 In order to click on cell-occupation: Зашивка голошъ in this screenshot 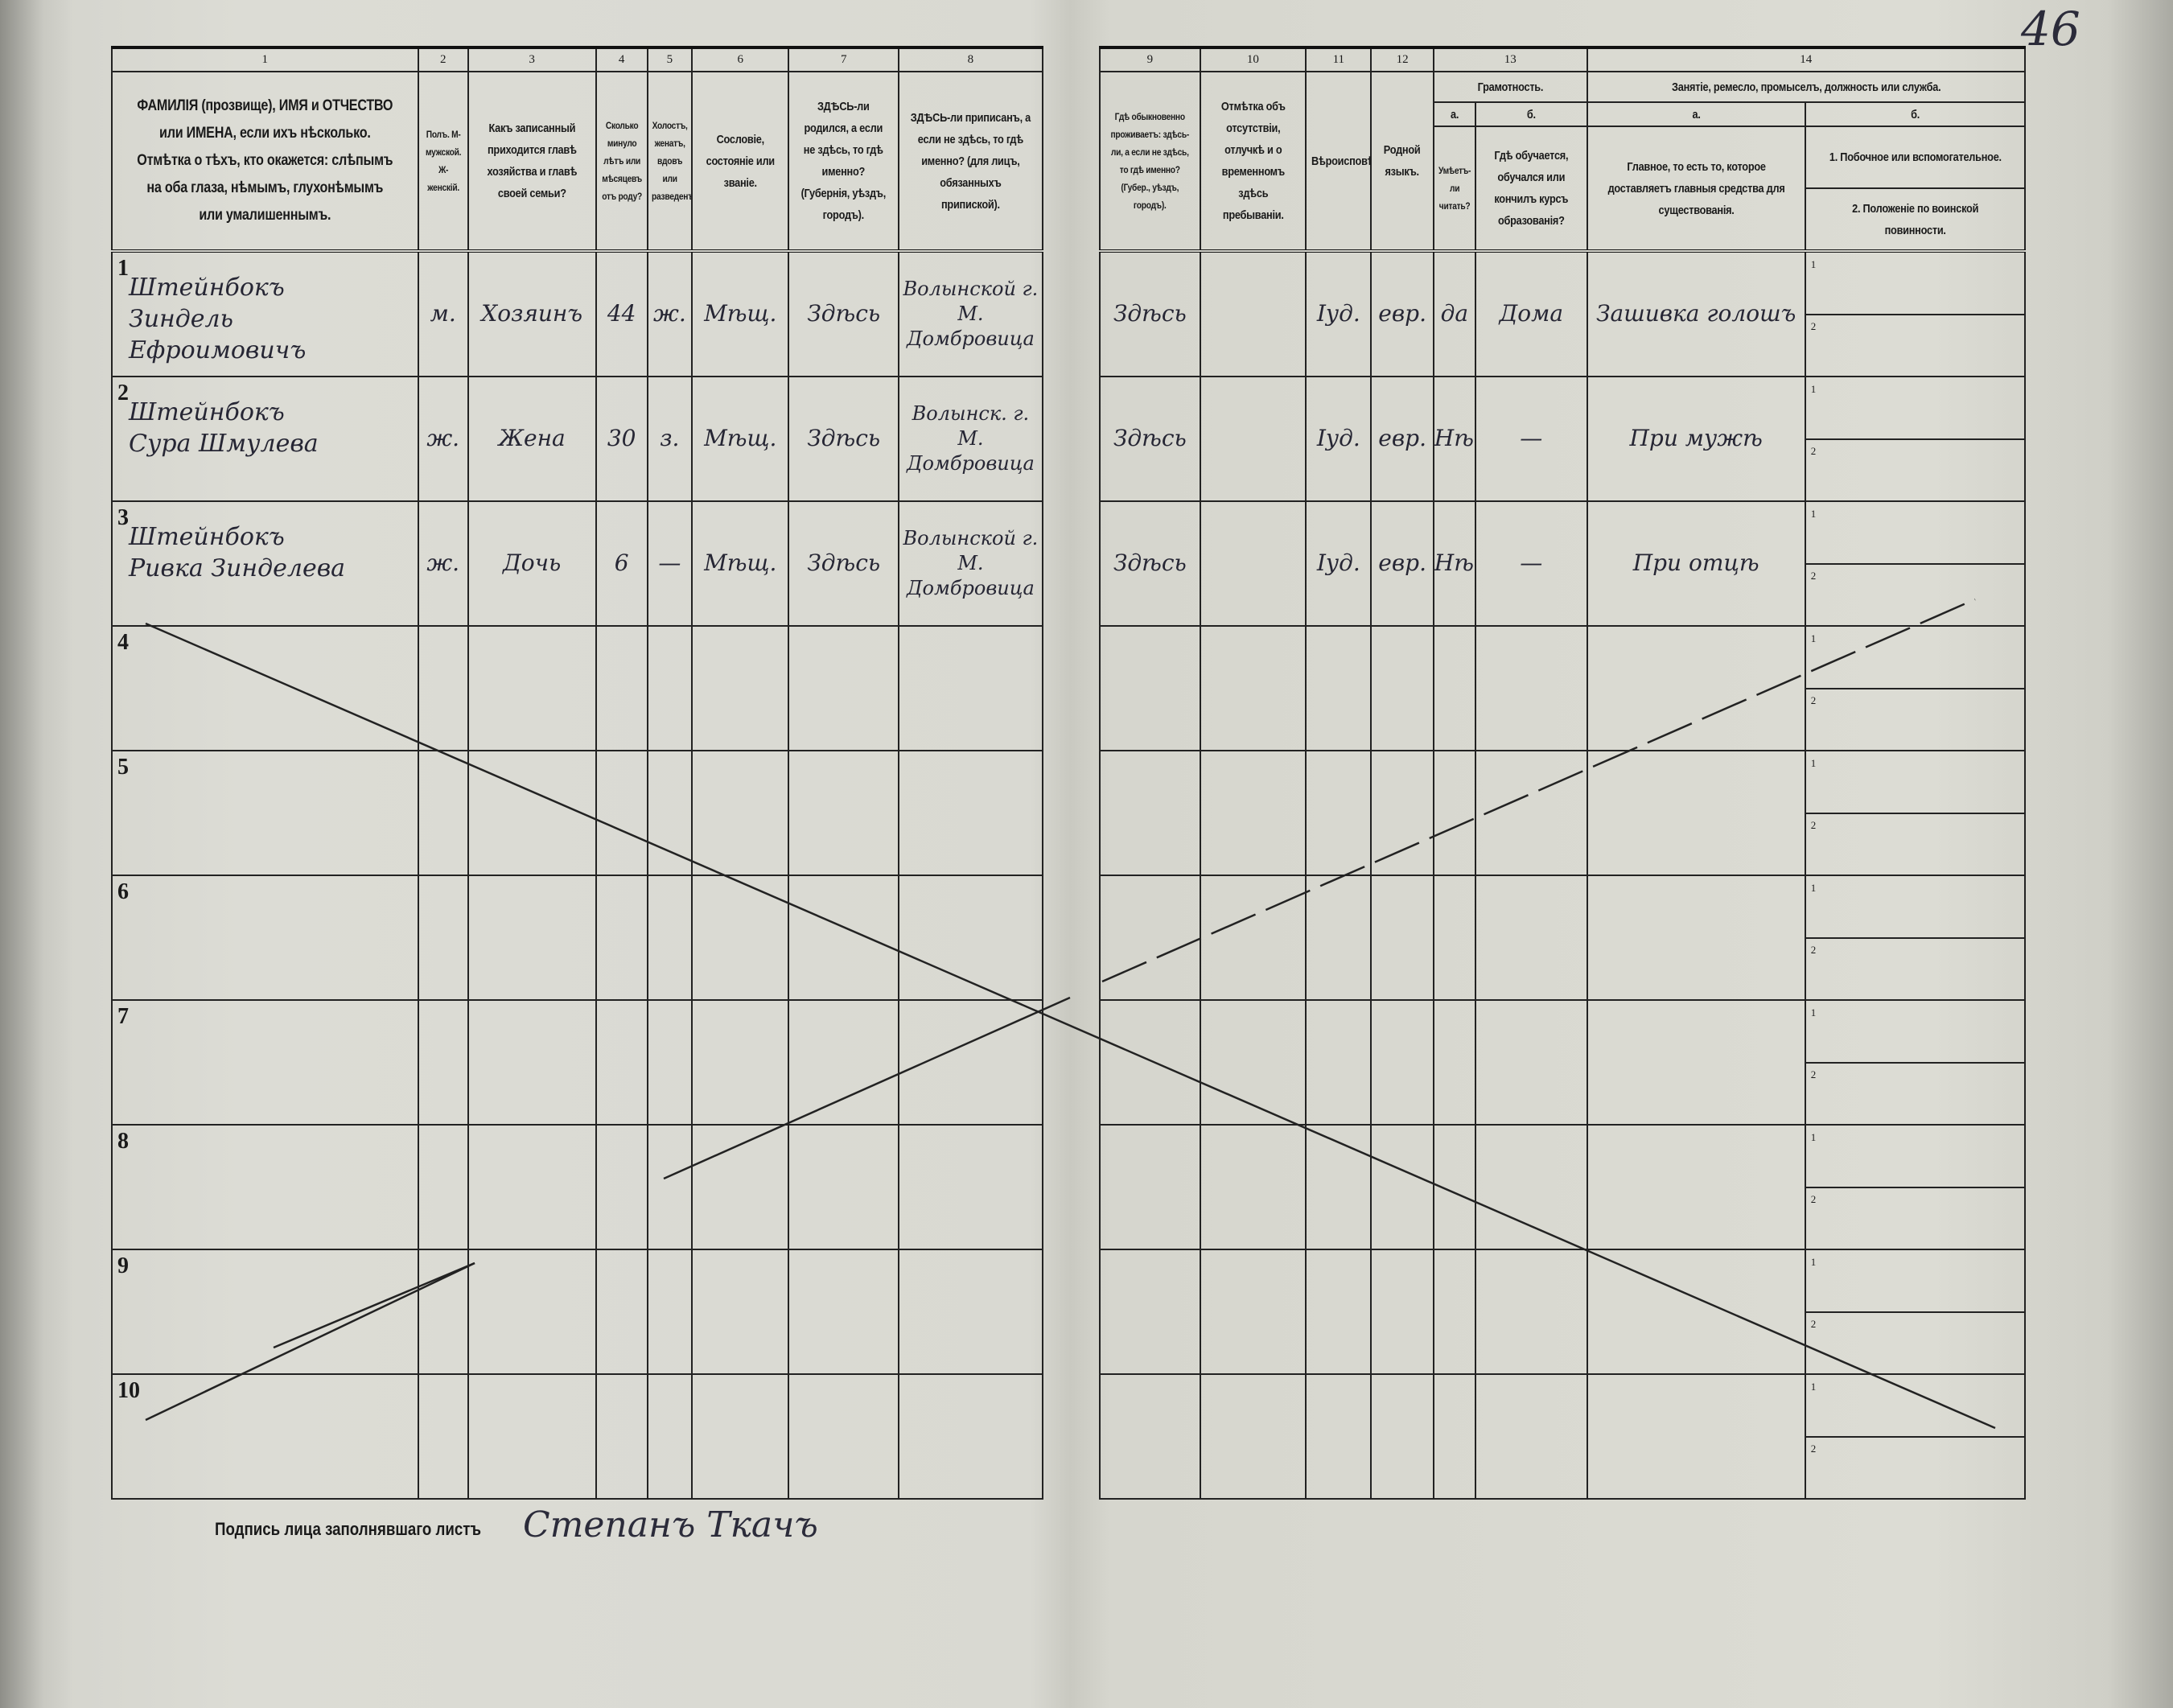, I will do `click(1696, 313)`.